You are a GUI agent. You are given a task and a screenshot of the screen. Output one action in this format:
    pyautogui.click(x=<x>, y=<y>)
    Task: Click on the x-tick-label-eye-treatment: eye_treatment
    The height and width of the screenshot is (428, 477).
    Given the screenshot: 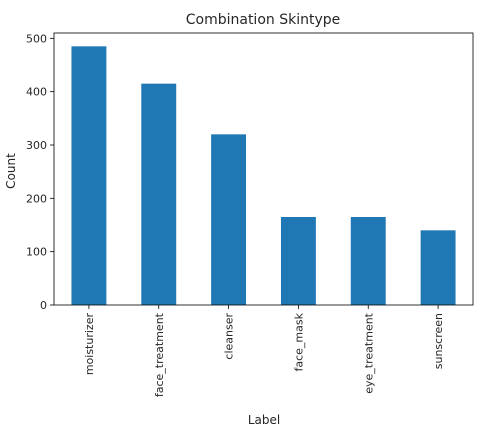 What is the action you would take?
    pyautogui.click(x=368, y=352)
    